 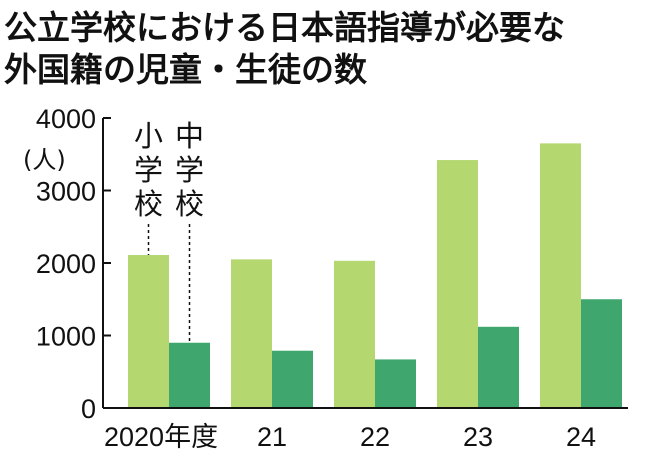 I want to click on chart-title-line-1: 公立学校における日本語指導が必要な, so click(x=284, y=27).